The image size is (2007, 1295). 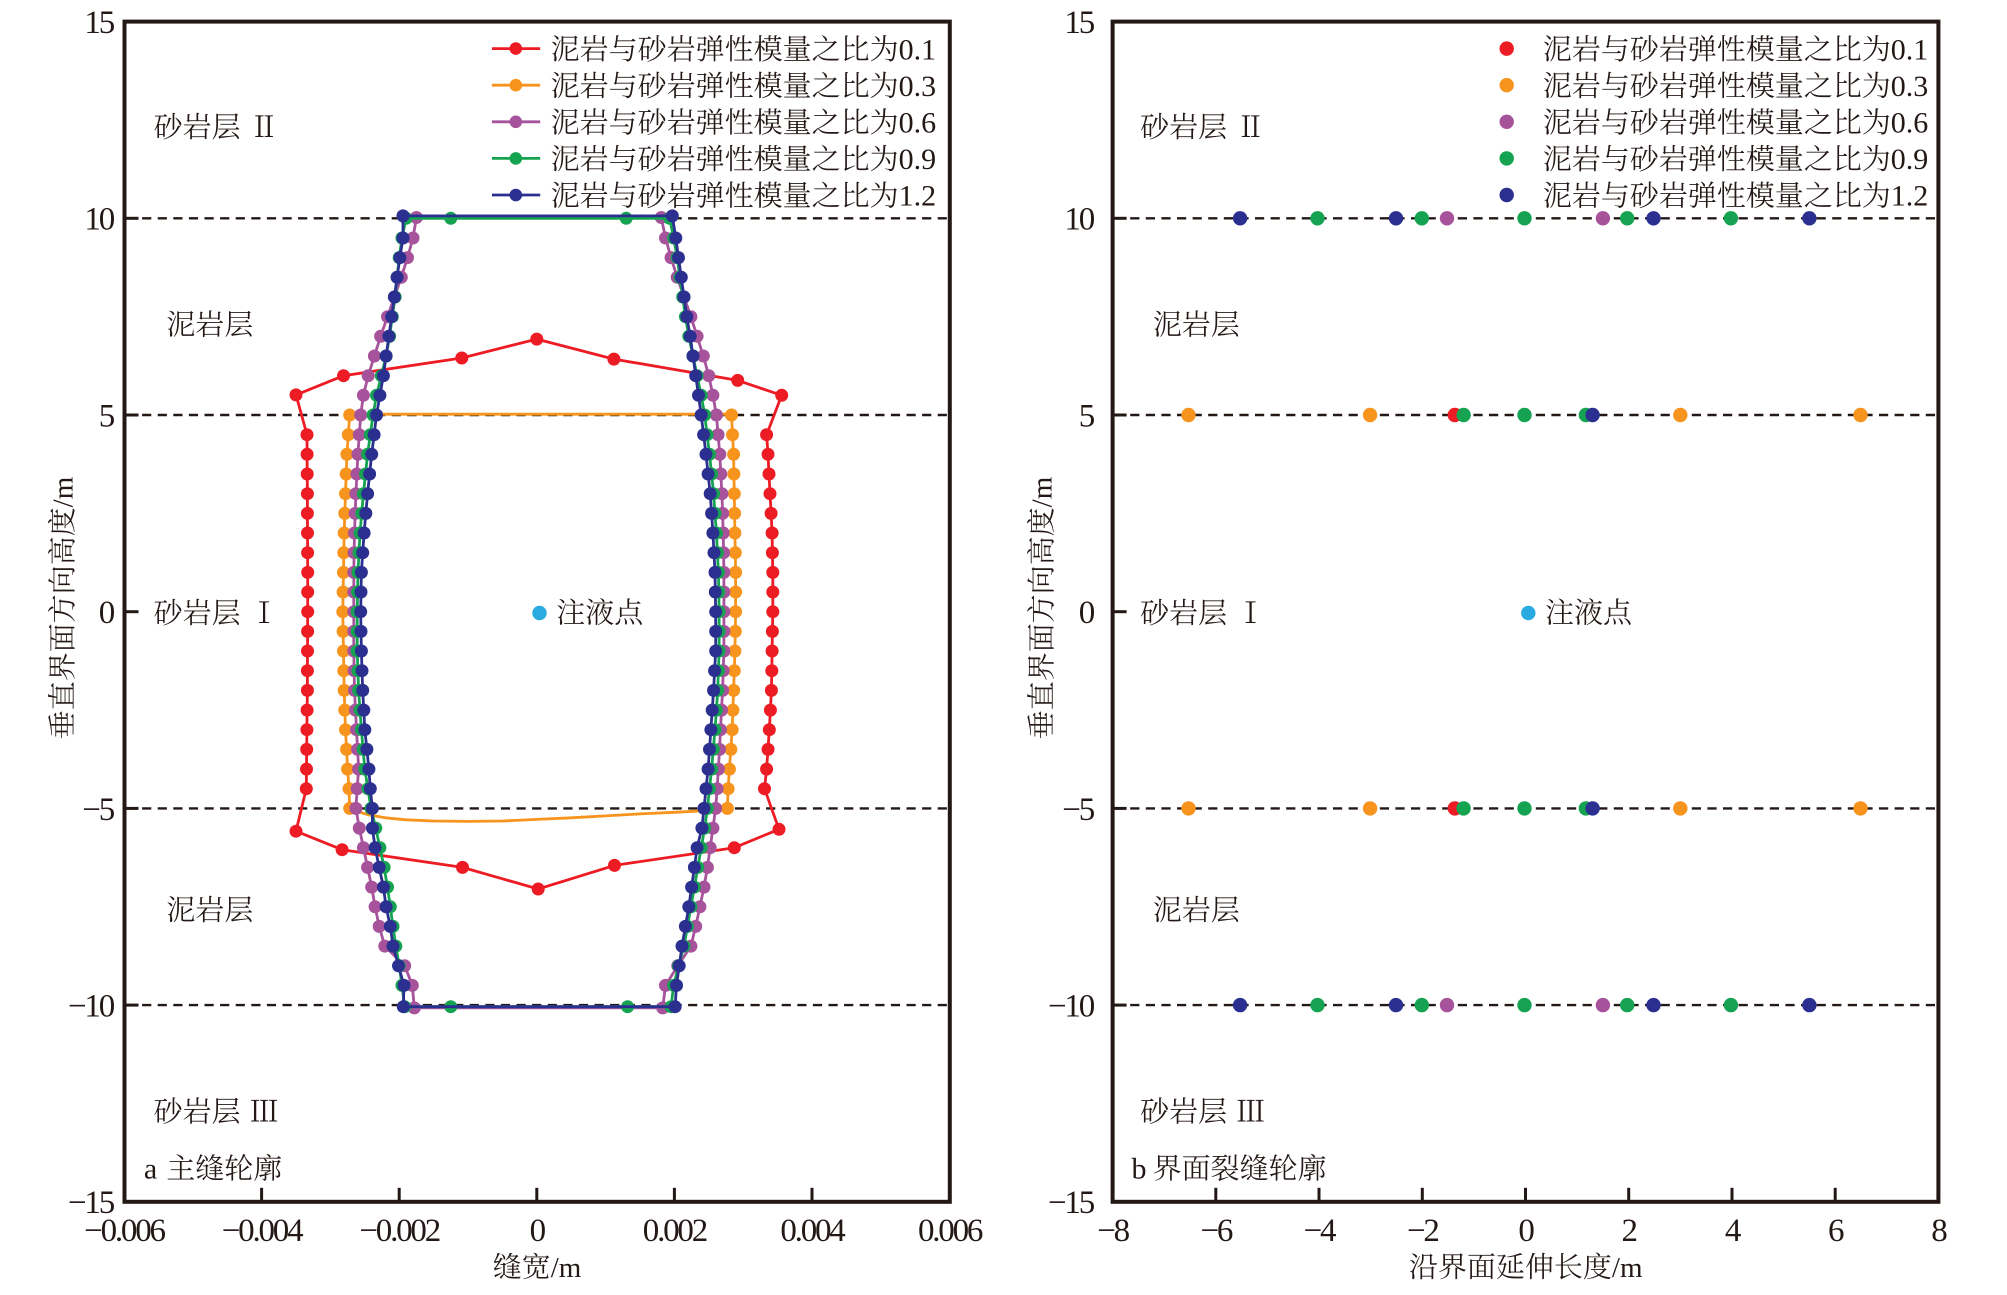 What do you see at coordinates (1139, 1169) in the screenshot?
I see `svg-text: b` at bounding box center [1139, 1169].